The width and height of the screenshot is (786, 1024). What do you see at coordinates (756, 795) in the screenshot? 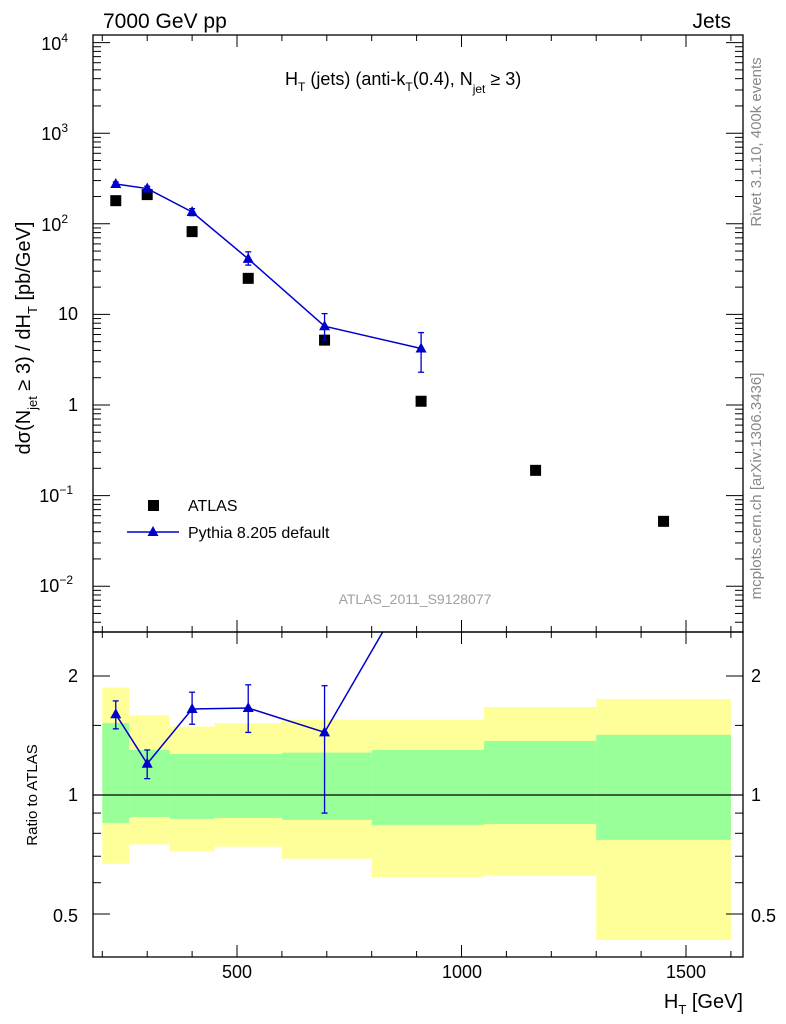
I see `ratio-tick-label-right-1: 1` at bounding box center [756, 795].